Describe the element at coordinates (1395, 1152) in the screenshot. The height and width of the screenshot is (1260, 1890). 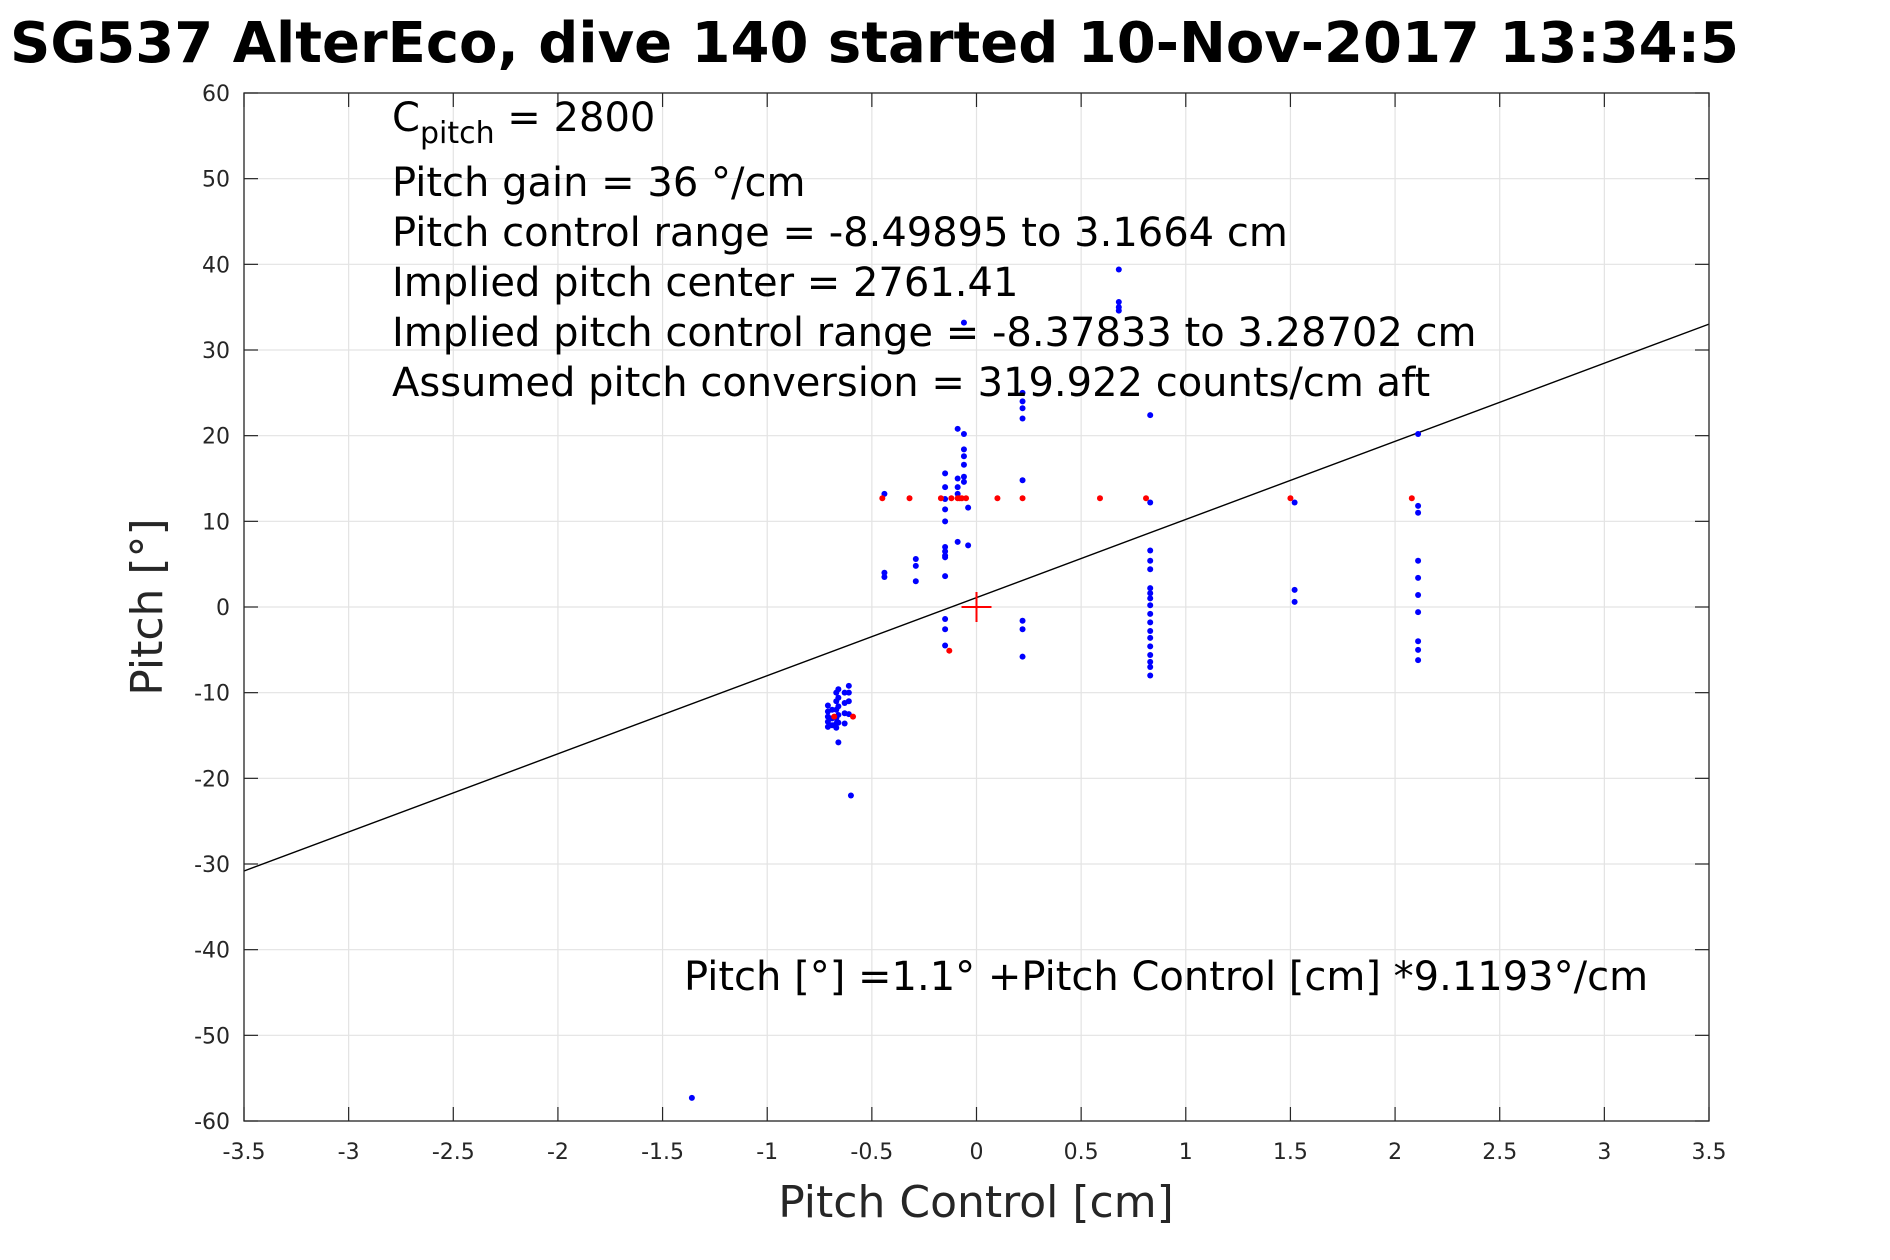
I see `x-tick-label: 2` at that location.